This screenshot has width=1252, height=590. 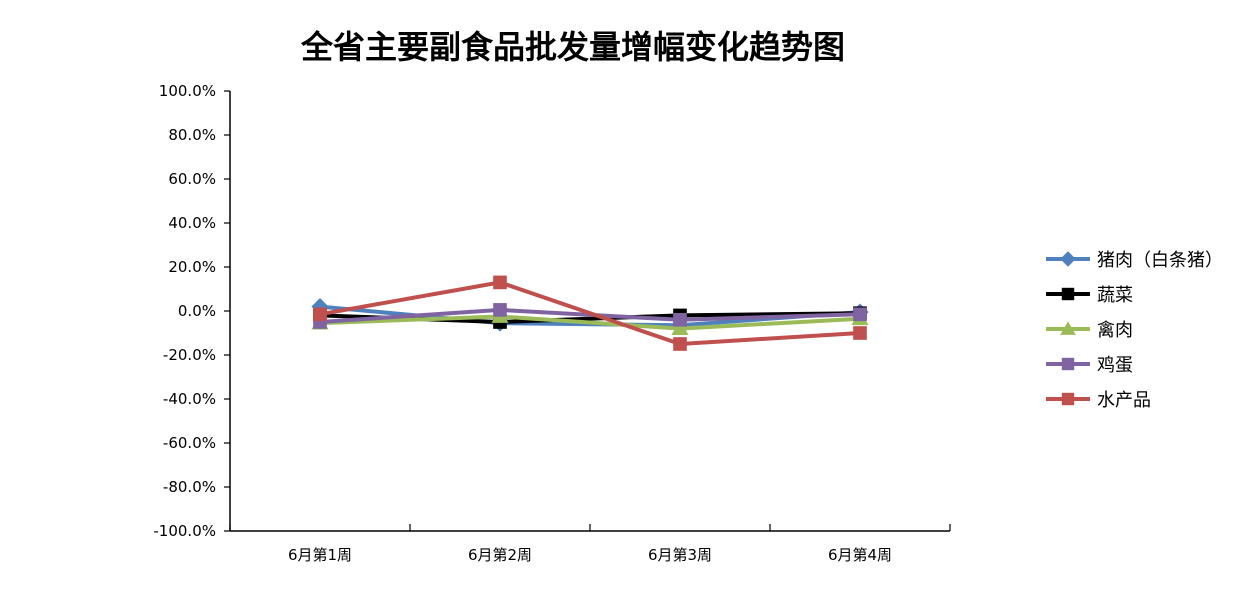 What do you see at coordinates (1089, 295) in the screenshot?
I see `legend-item: 蔬菜` at bounding box center [1089, 295].